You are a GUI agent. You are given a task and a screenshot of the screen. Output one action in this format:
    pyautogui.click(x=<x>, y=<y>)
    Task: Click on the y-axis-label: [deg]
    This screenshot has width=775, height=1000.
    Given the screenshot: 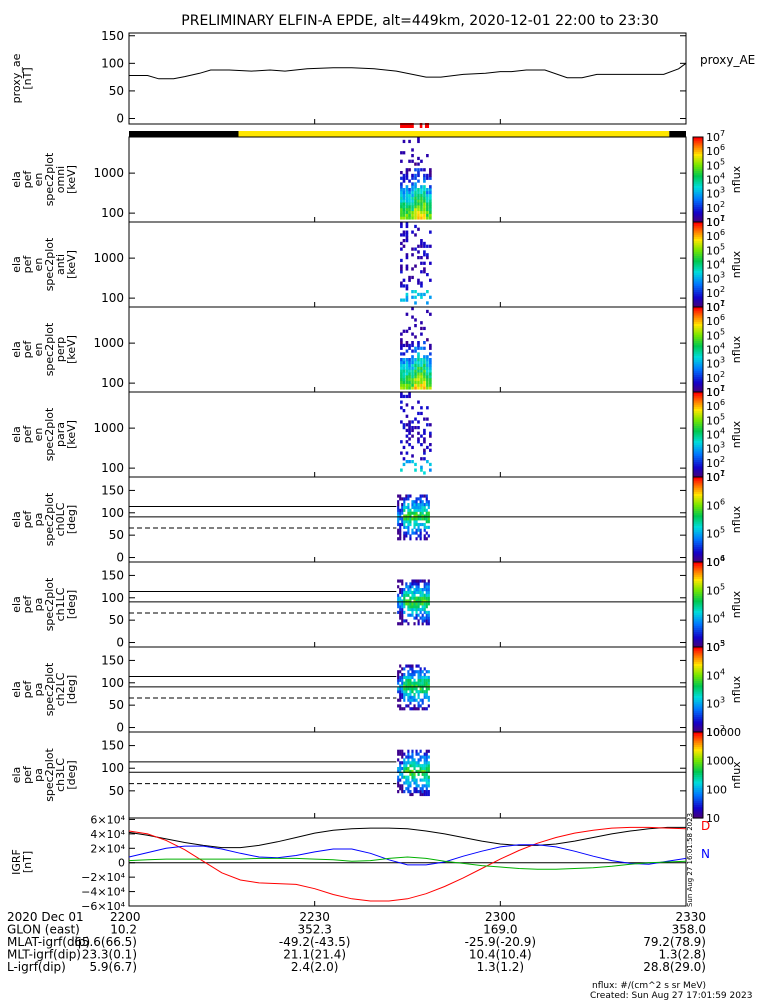 What is the action you would take?
    pyautogui.click(x=71, y=519)
    